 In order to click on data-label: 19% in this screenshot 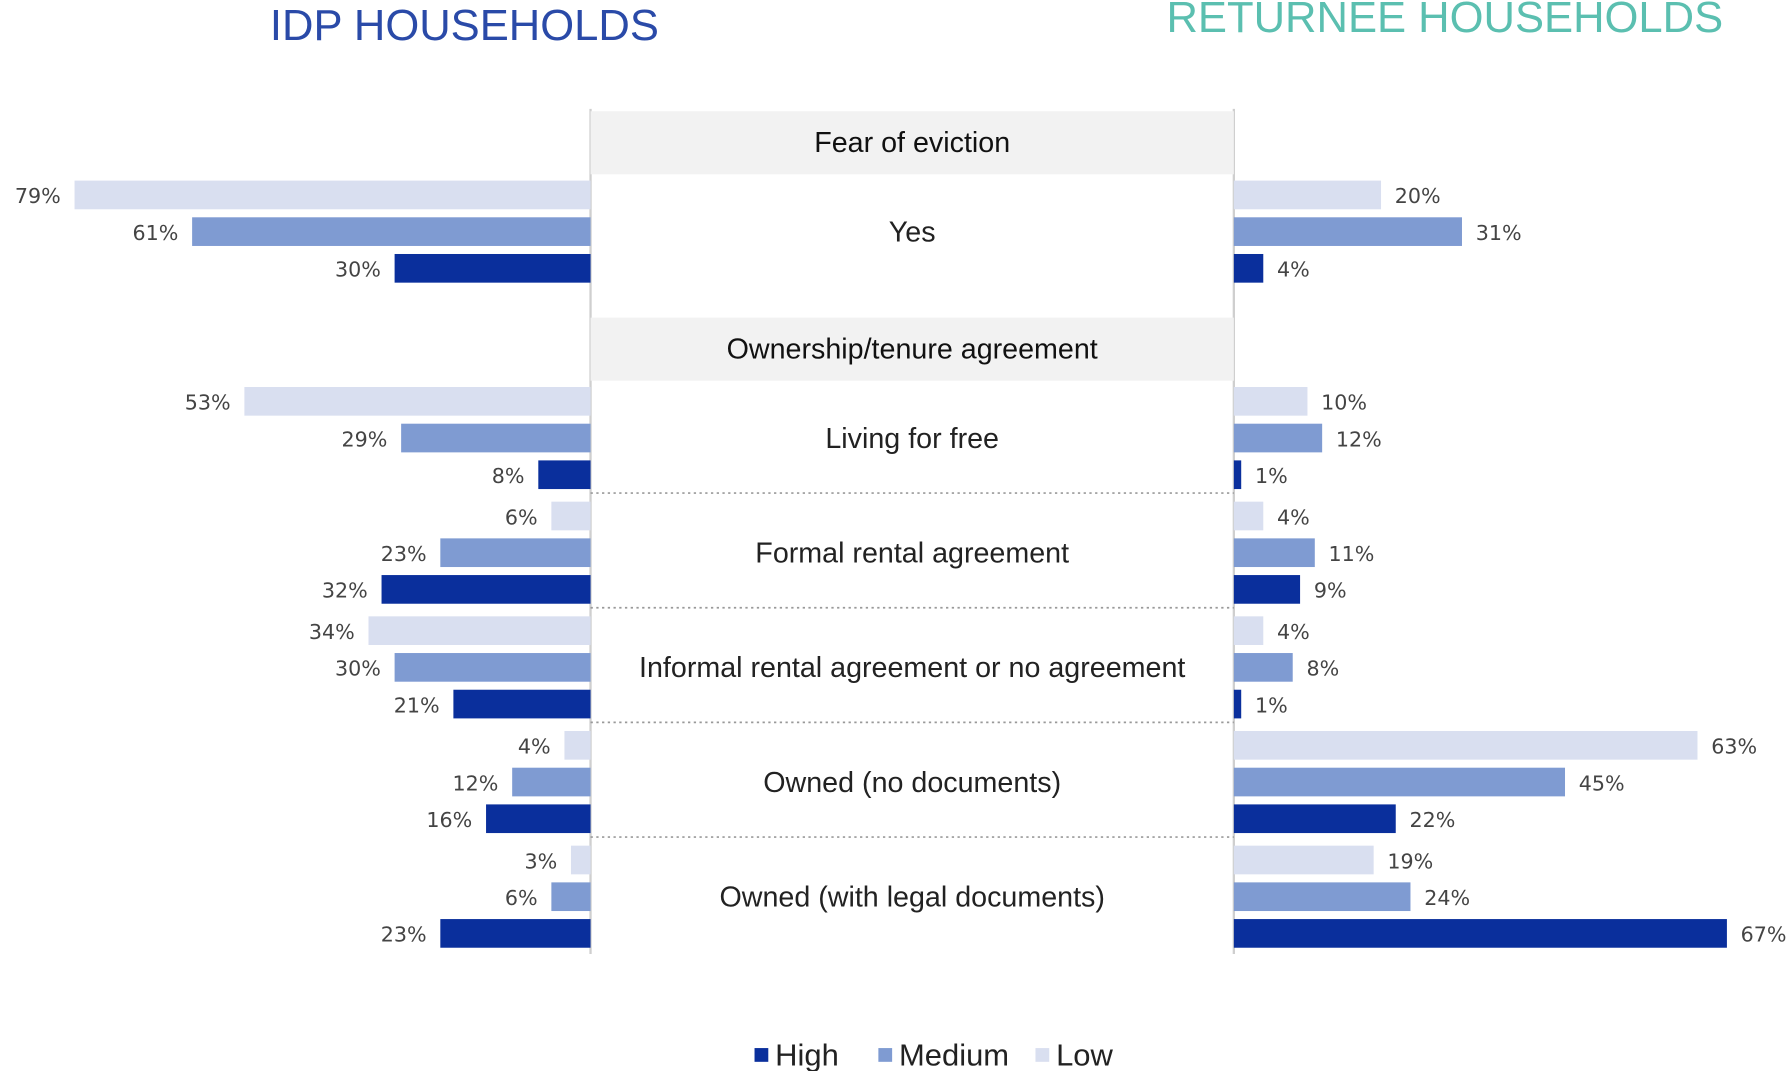, I will do `click(1410, 861)`.